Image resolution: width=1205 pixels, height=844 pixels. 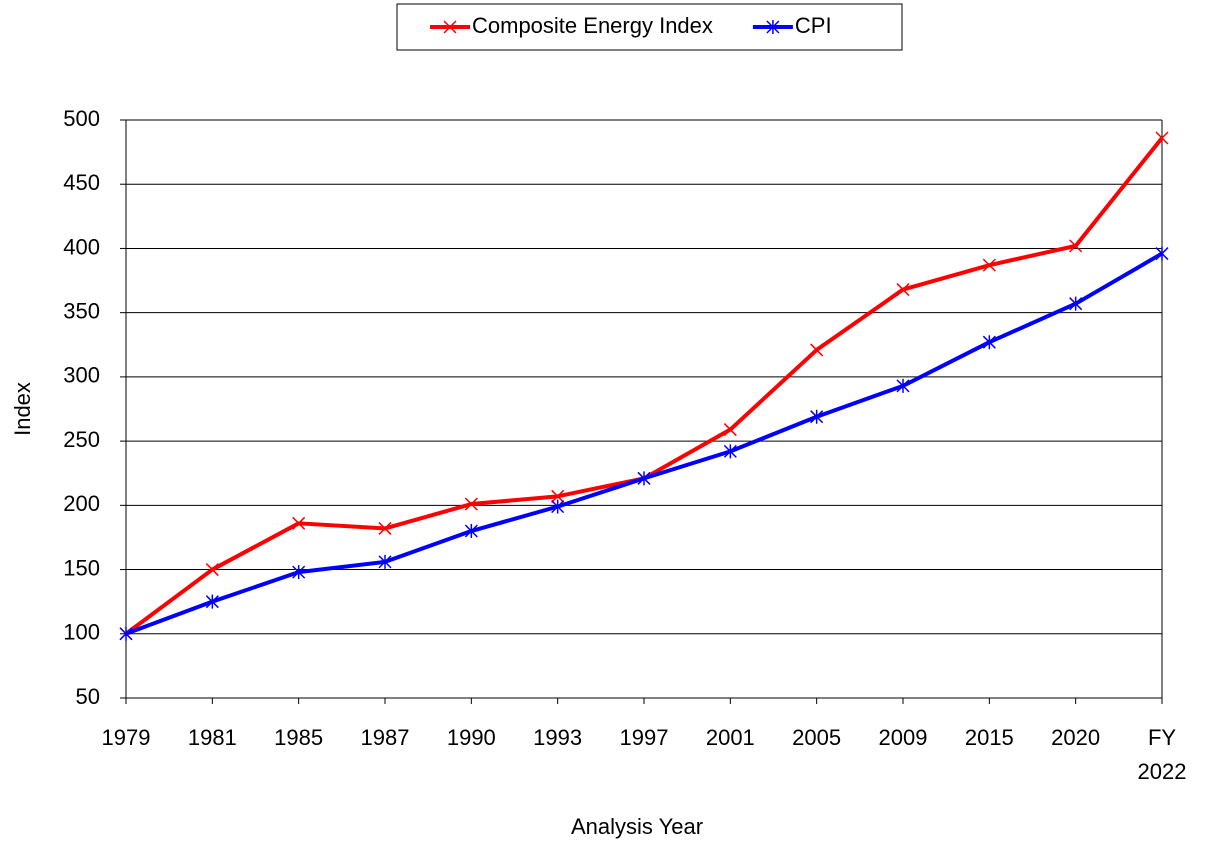 I want to click on legend-box, so click(x=649, y=27).